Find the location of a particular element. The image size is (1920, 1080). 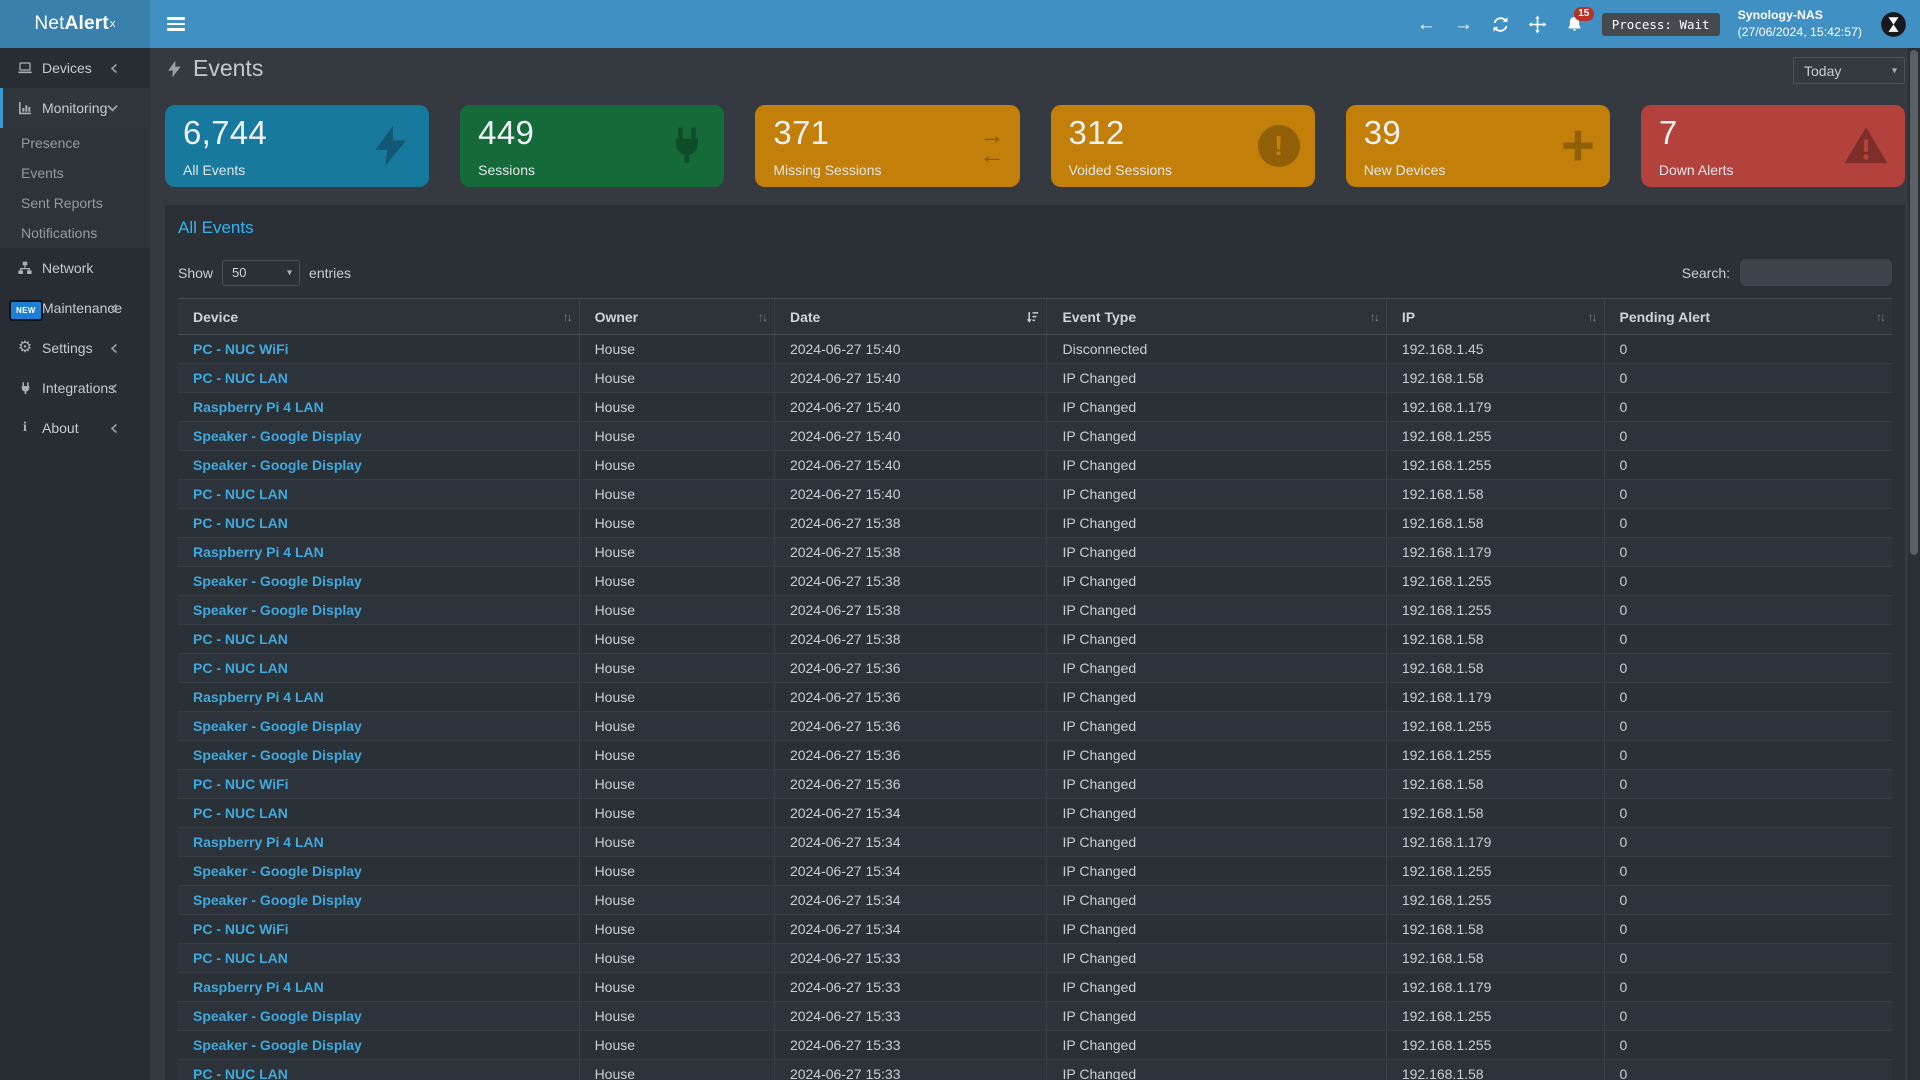

search-input is located at coordinates (1816, 272).